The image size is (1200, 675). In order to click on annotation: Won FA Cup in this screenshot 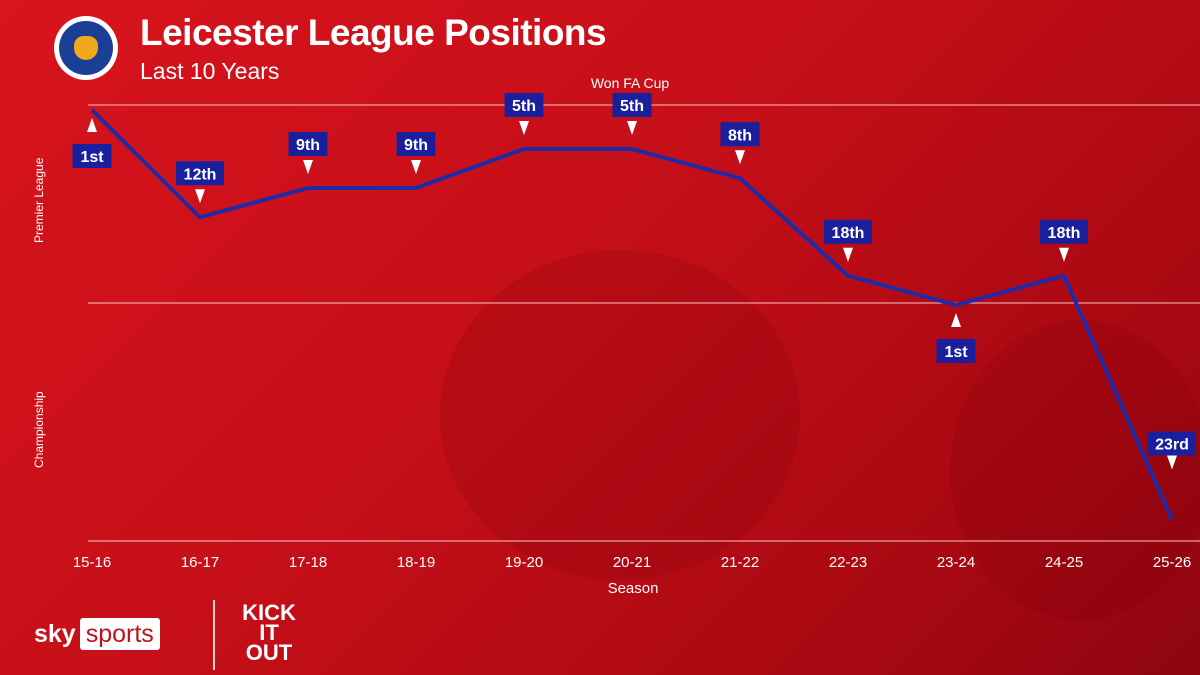, I will do `click(630, 83)`.